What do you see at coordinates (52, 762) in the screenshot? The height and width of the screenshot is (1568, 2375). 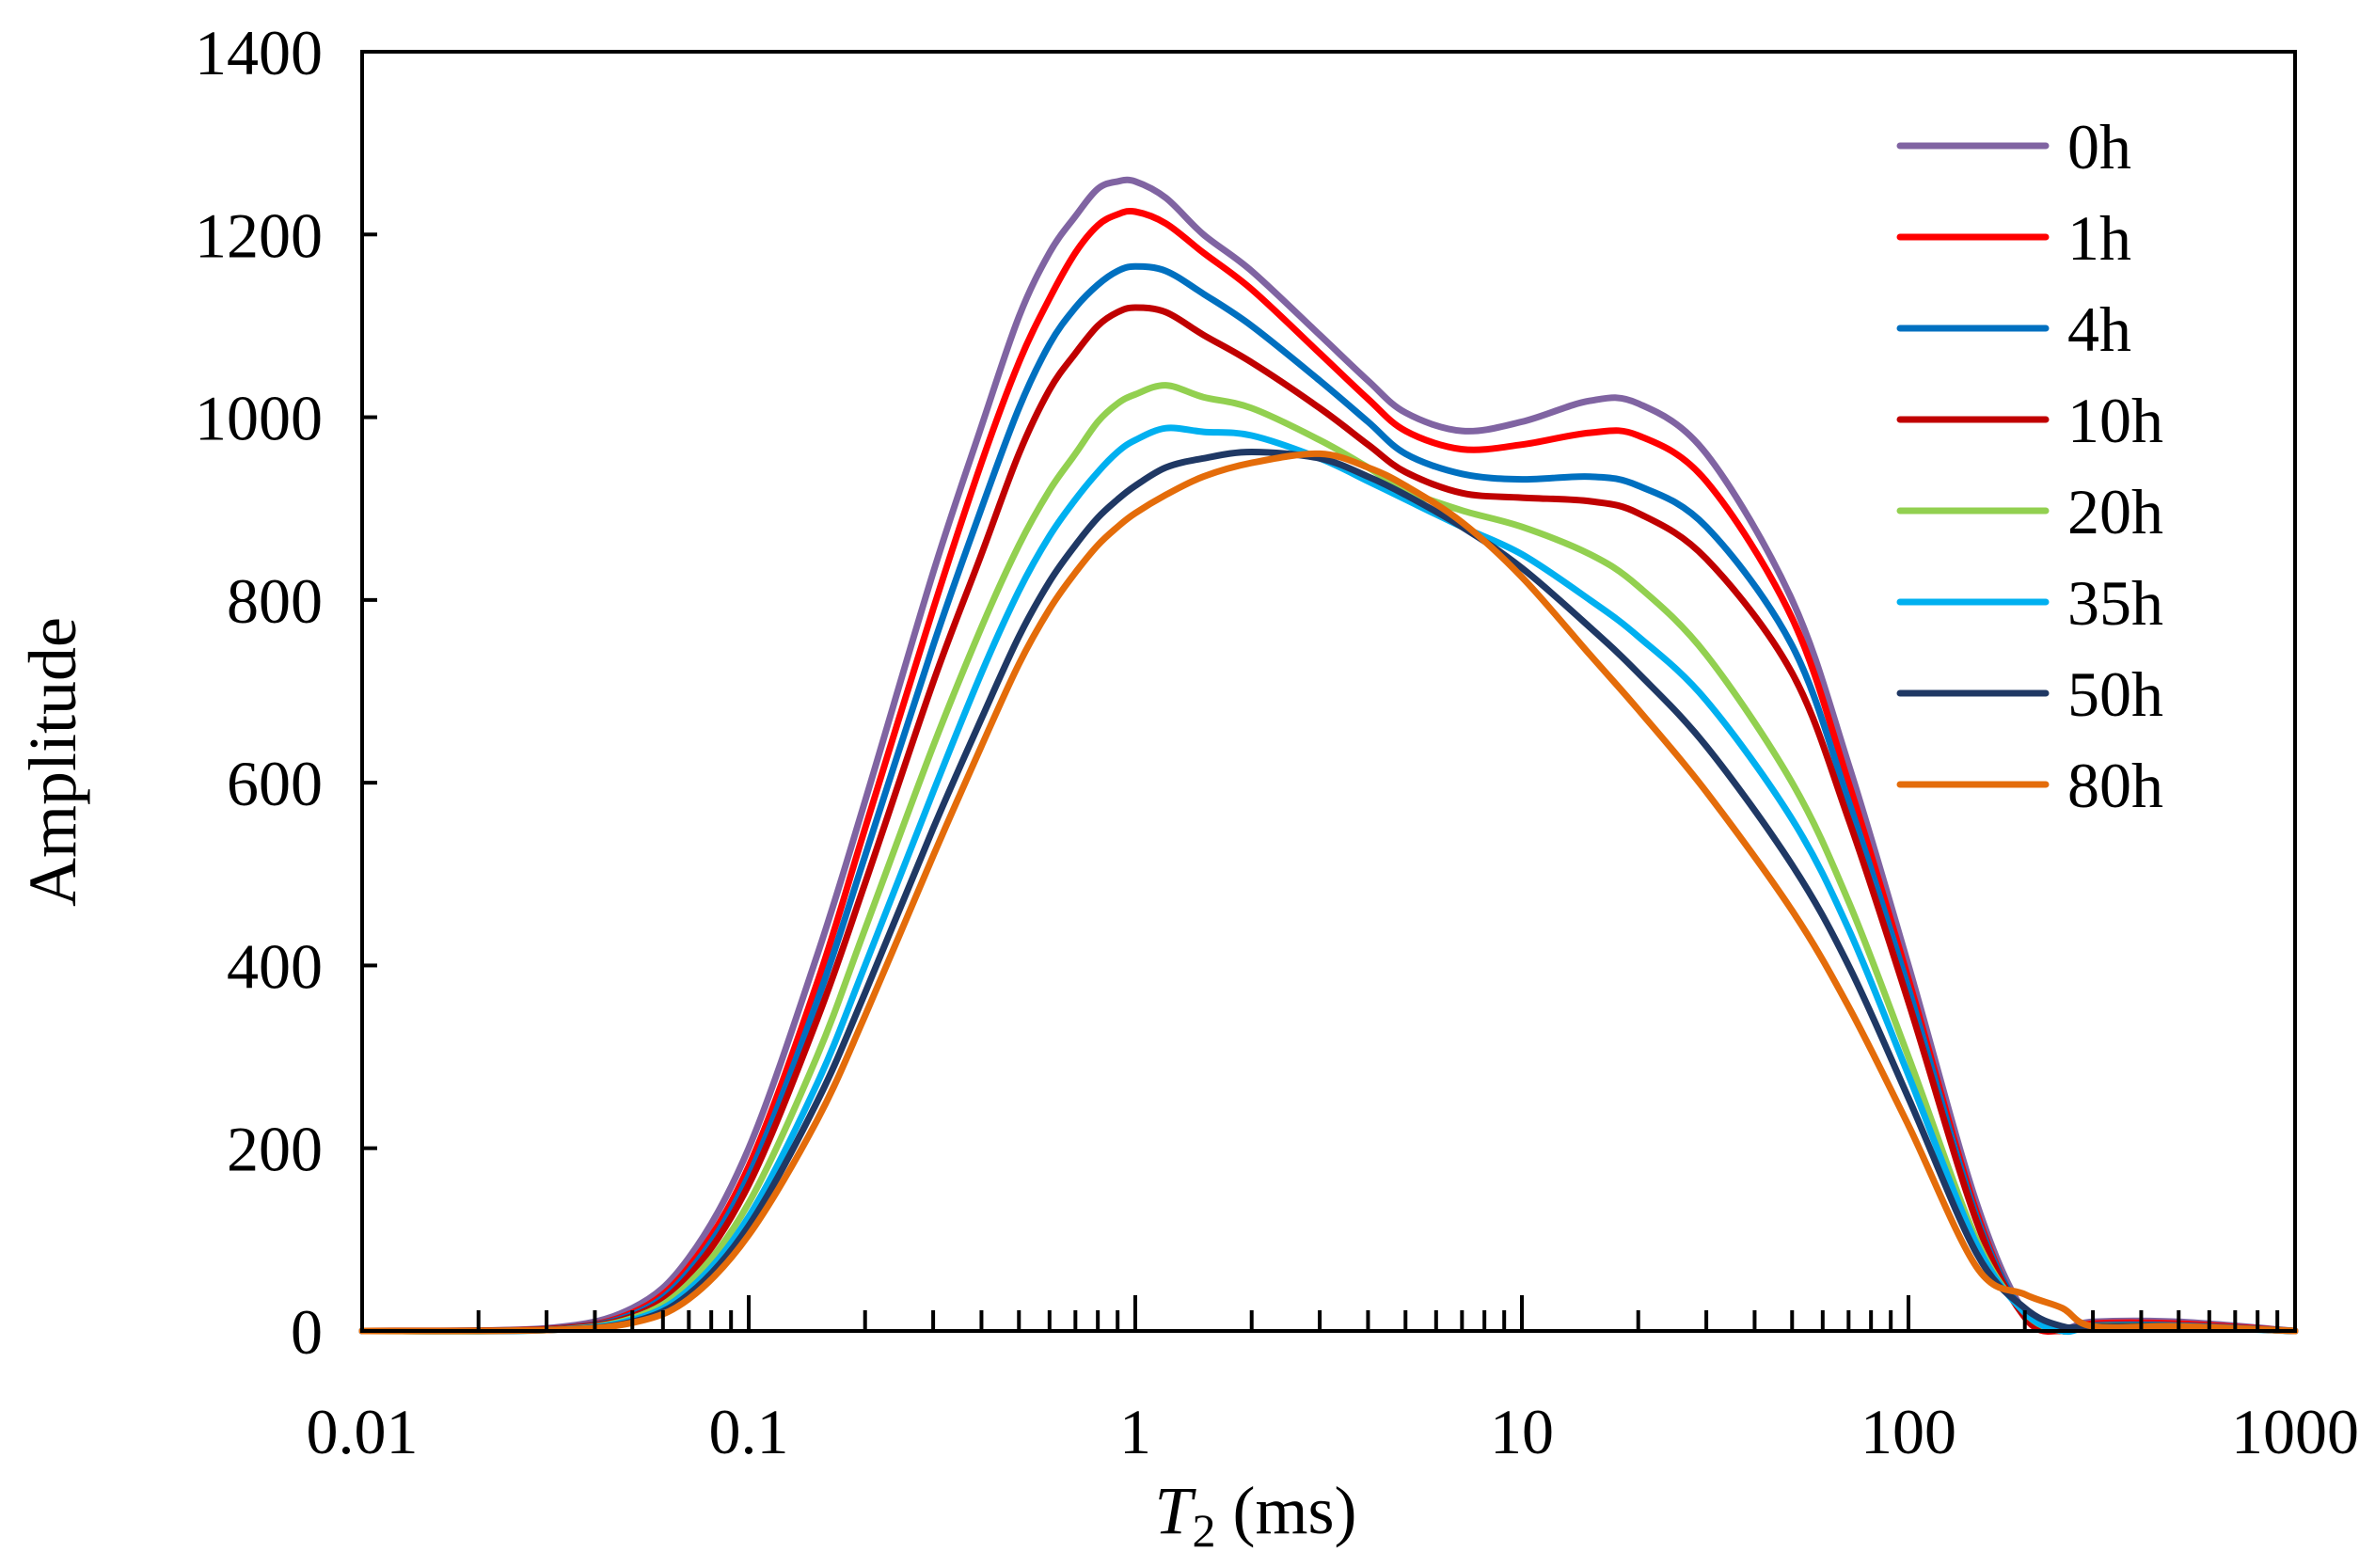 I see `y-axis-title: Amplitude` at bounding box center [52, 762].